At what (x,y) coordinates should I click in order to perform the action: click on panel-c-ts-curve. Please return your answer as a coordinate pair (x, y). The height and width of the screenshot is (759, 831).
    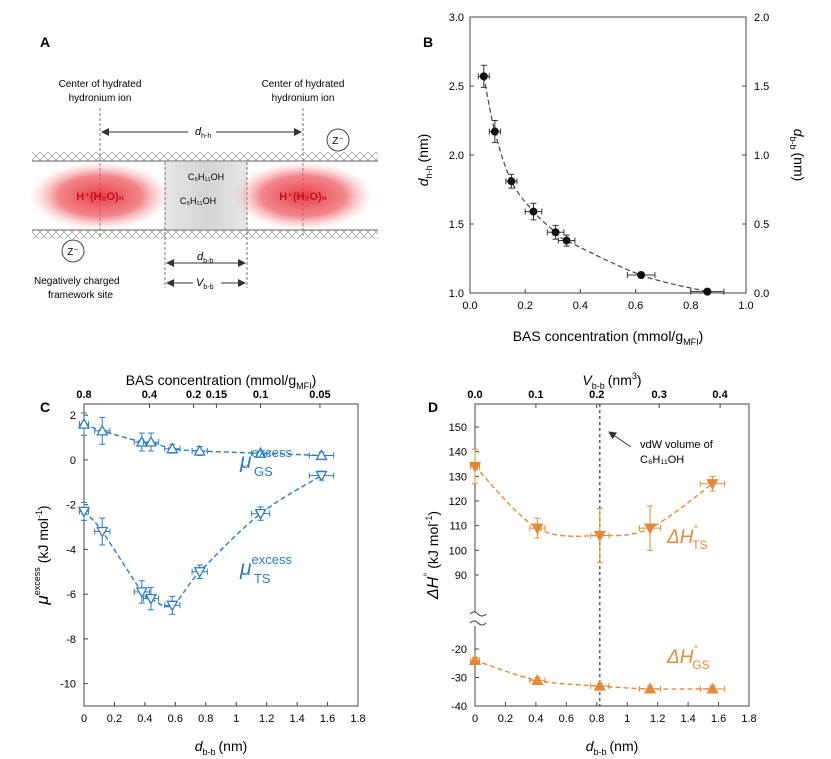
    Looking at the image, I should click on (202, 541).